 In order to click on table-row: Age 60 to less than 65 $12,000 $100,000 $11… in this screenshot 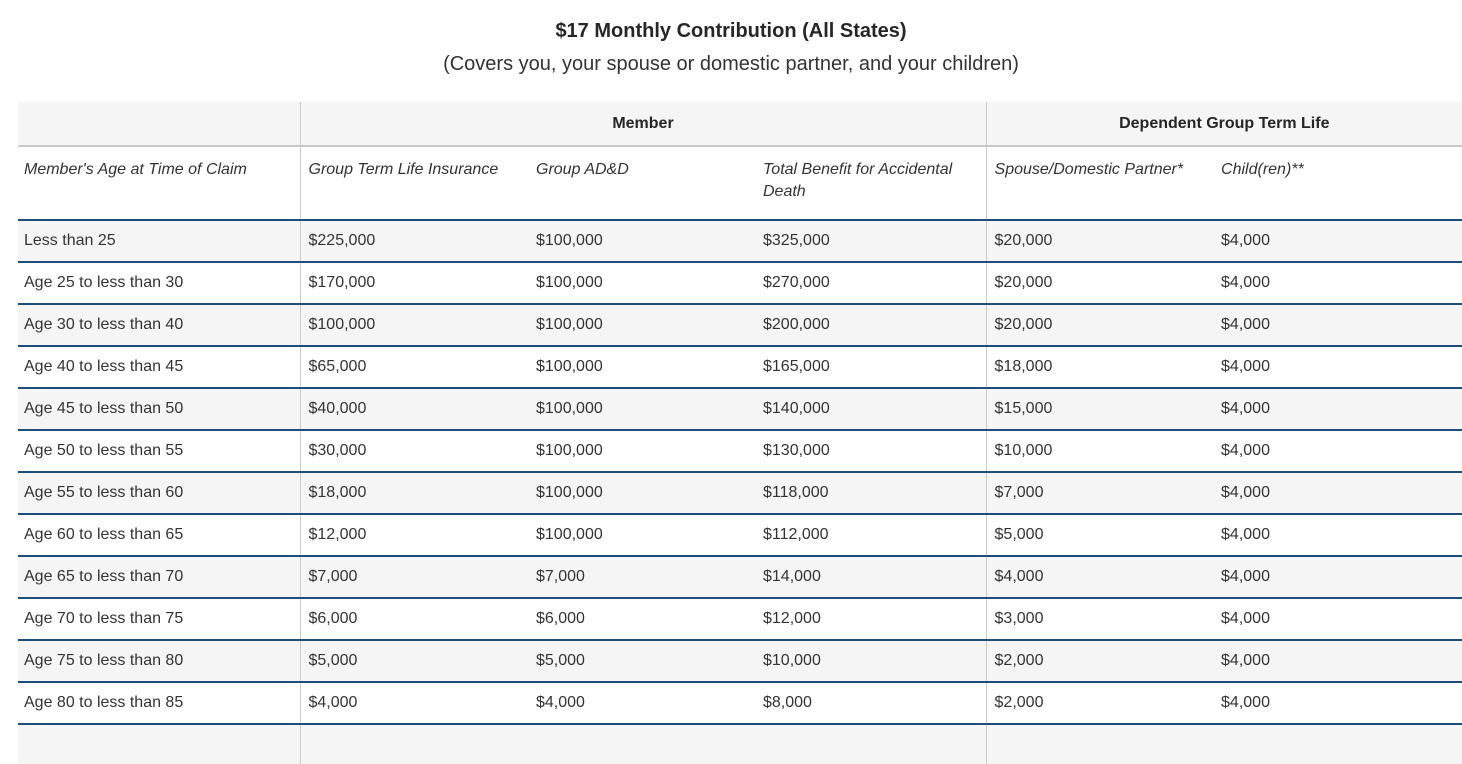, I will do `click(740, 535)`.